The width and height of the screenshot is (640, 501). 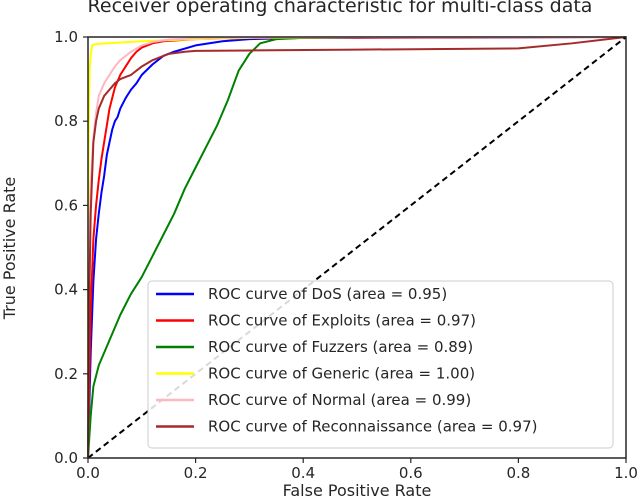 I want to click on x-axis-ticks: 0.0 0.2 0.4 0.6 0.8 1.0, so click(x=357, y=470).